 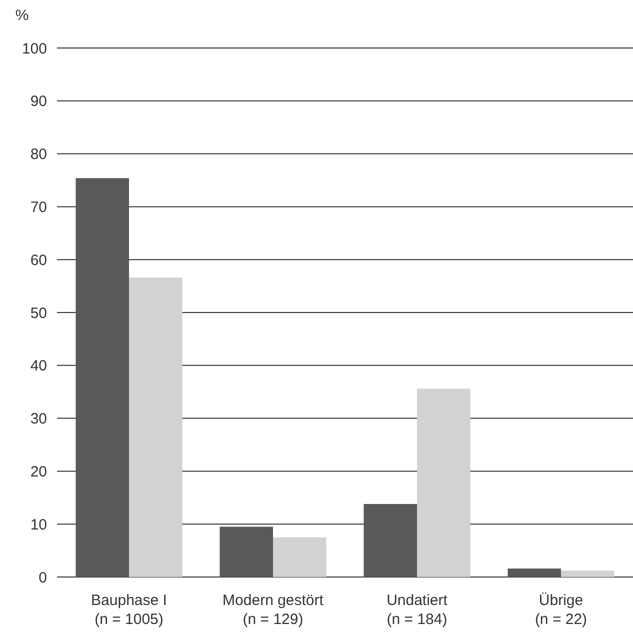 I want to click on y-tick-label: 20, so click(x=38, y=471).